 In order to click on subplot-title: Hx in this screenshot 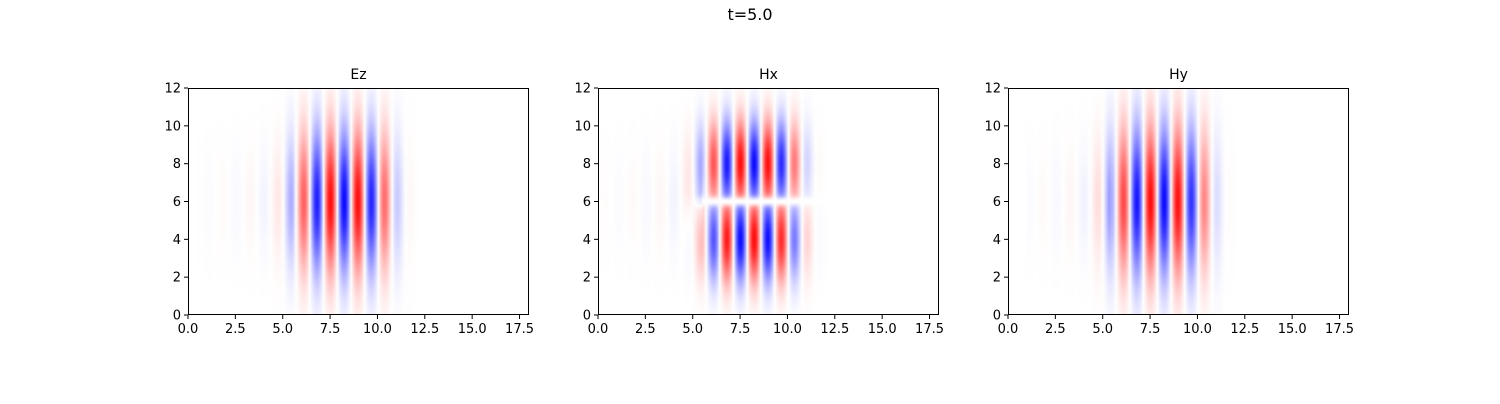, I will do `click(768, 75)`.